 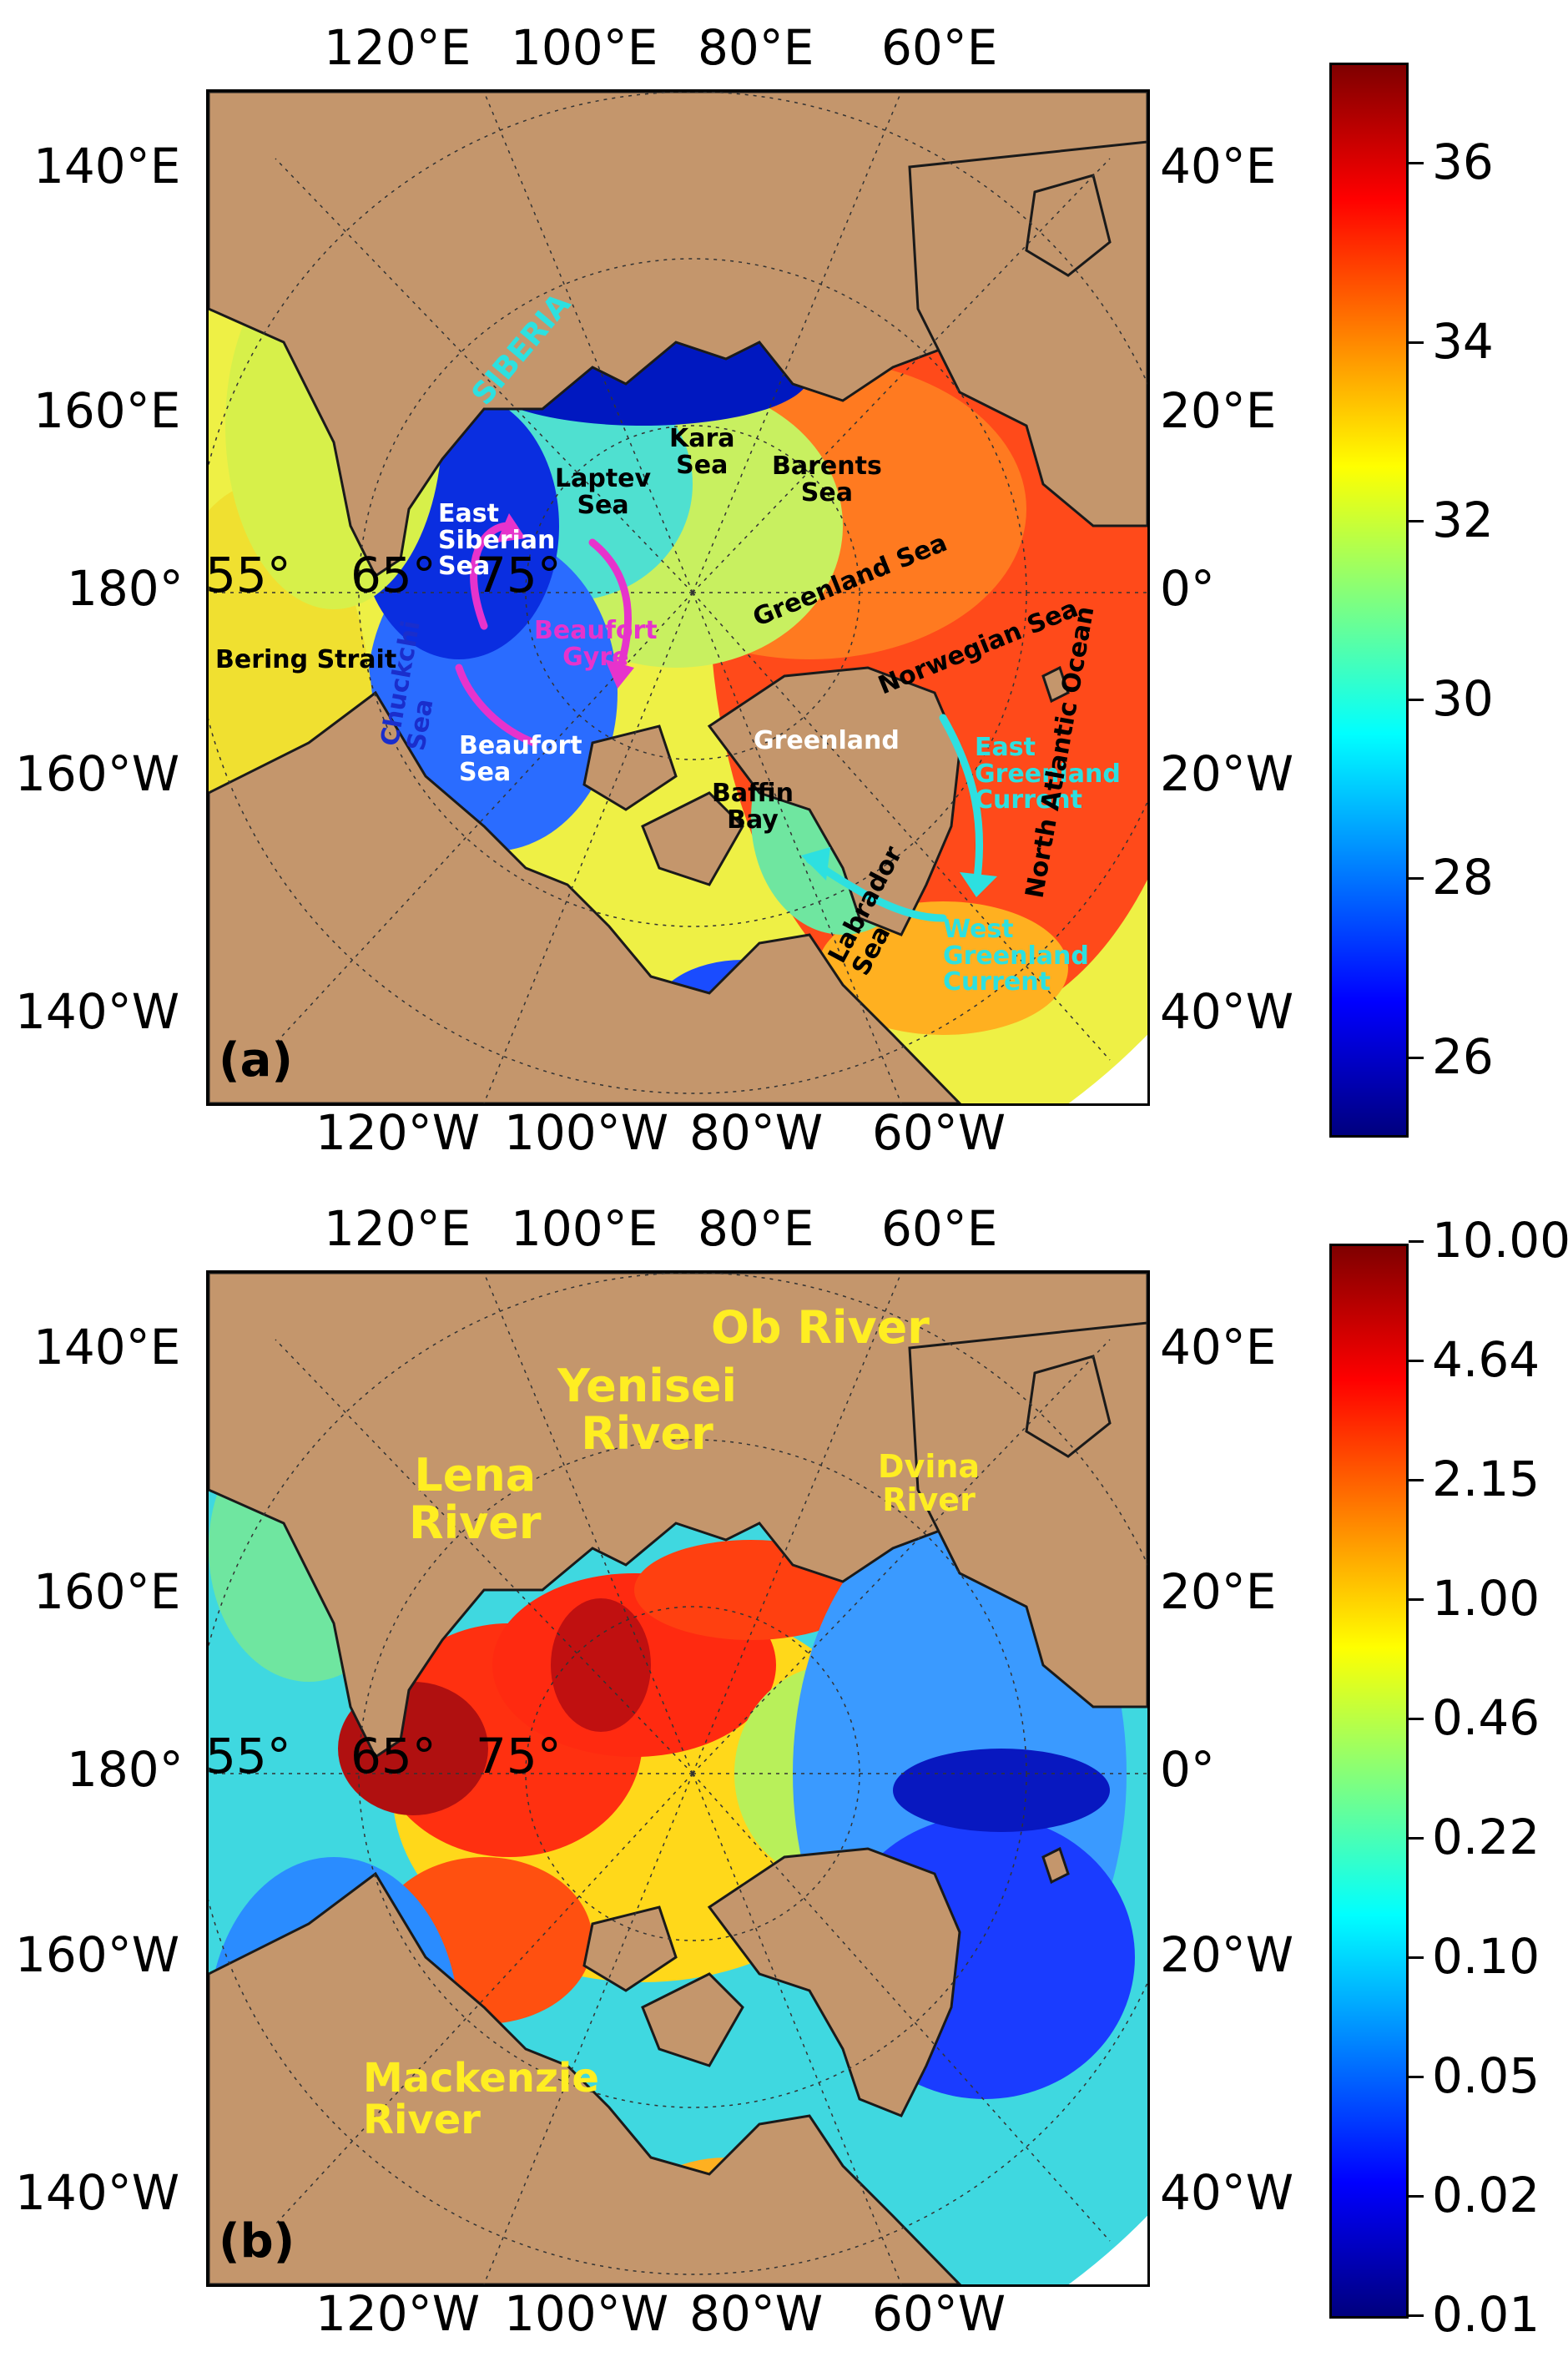 I want to click on colorbar-a-tick: 26, so click(x=1451, y=1056).